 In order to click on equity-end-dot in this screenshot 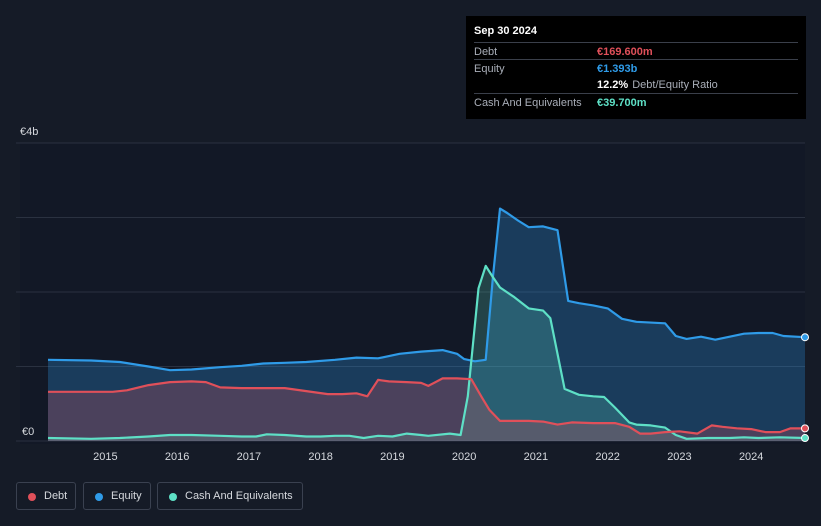, I will do `click(805, 337)`.